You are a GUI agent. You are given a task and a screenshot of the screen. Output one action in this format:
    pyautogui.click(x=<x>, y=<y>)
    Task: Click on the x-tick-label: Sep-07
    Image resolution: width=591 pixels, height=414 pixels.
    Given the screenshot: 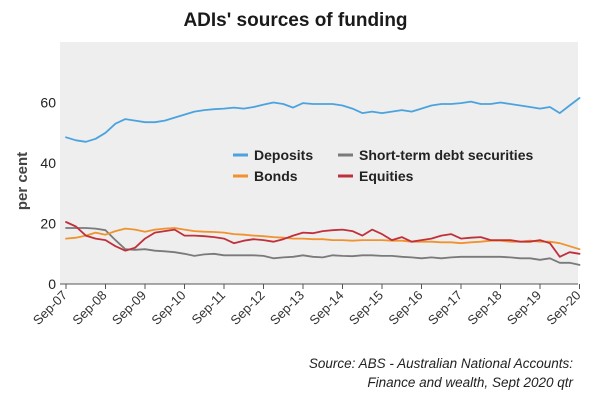 What is the action you would take?
    pyautogui.click(x=50, y=308)
    